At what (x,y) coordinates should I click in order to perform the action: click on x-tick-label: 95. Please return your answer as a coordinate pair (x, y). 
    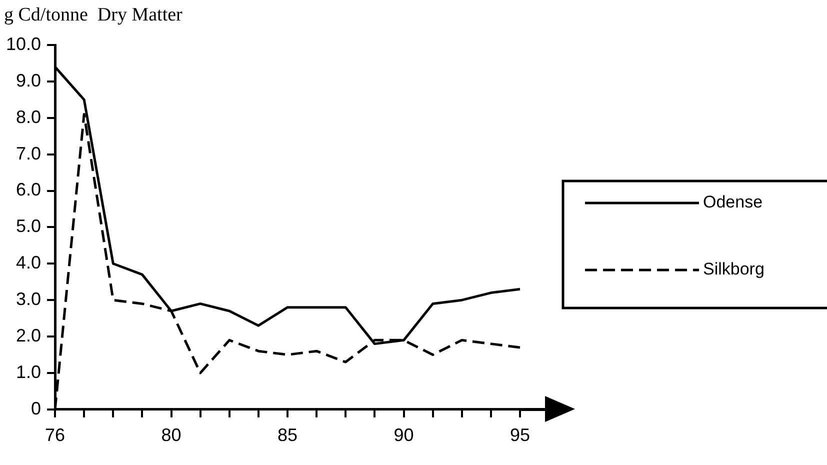
    Looking at the image, I should click on (520, 435).